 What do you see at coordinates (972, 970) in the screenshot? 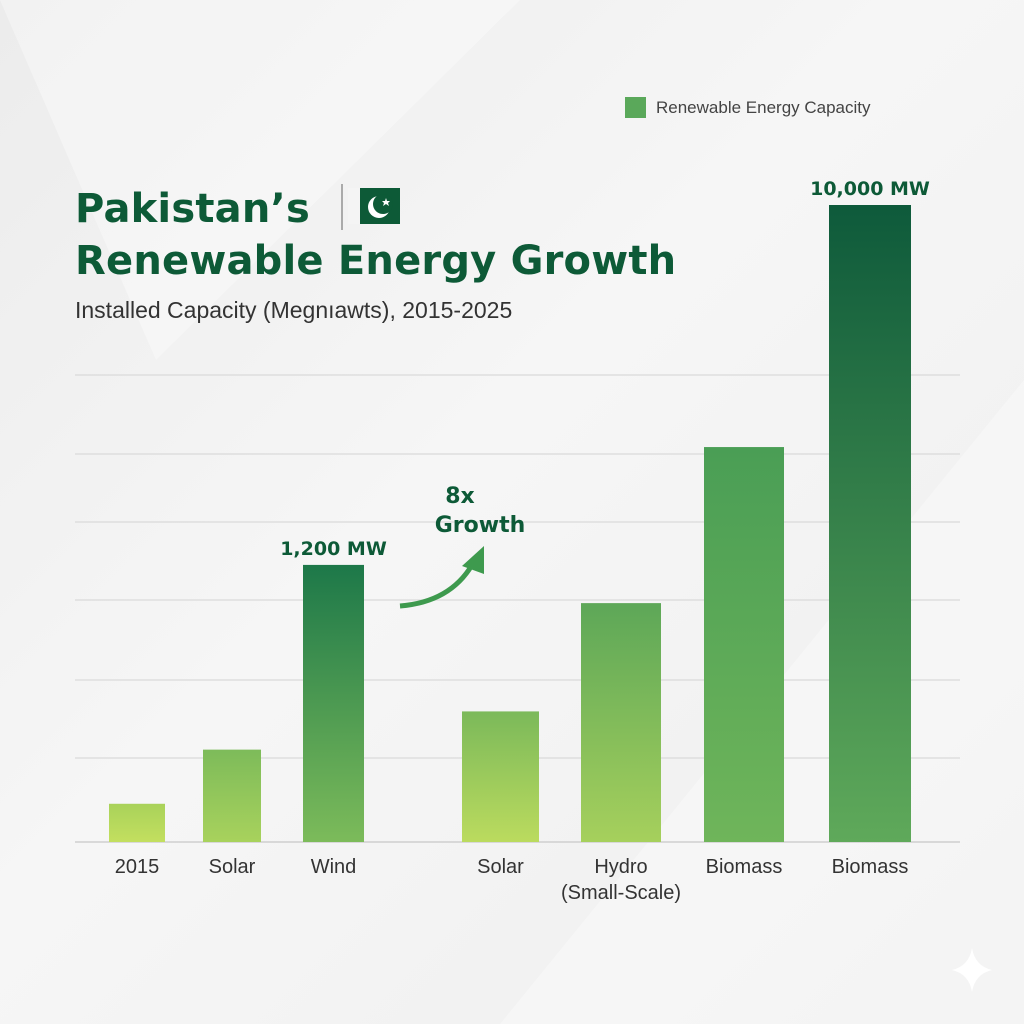
I see `sparkle-icon` at bounding box center [972, 970].